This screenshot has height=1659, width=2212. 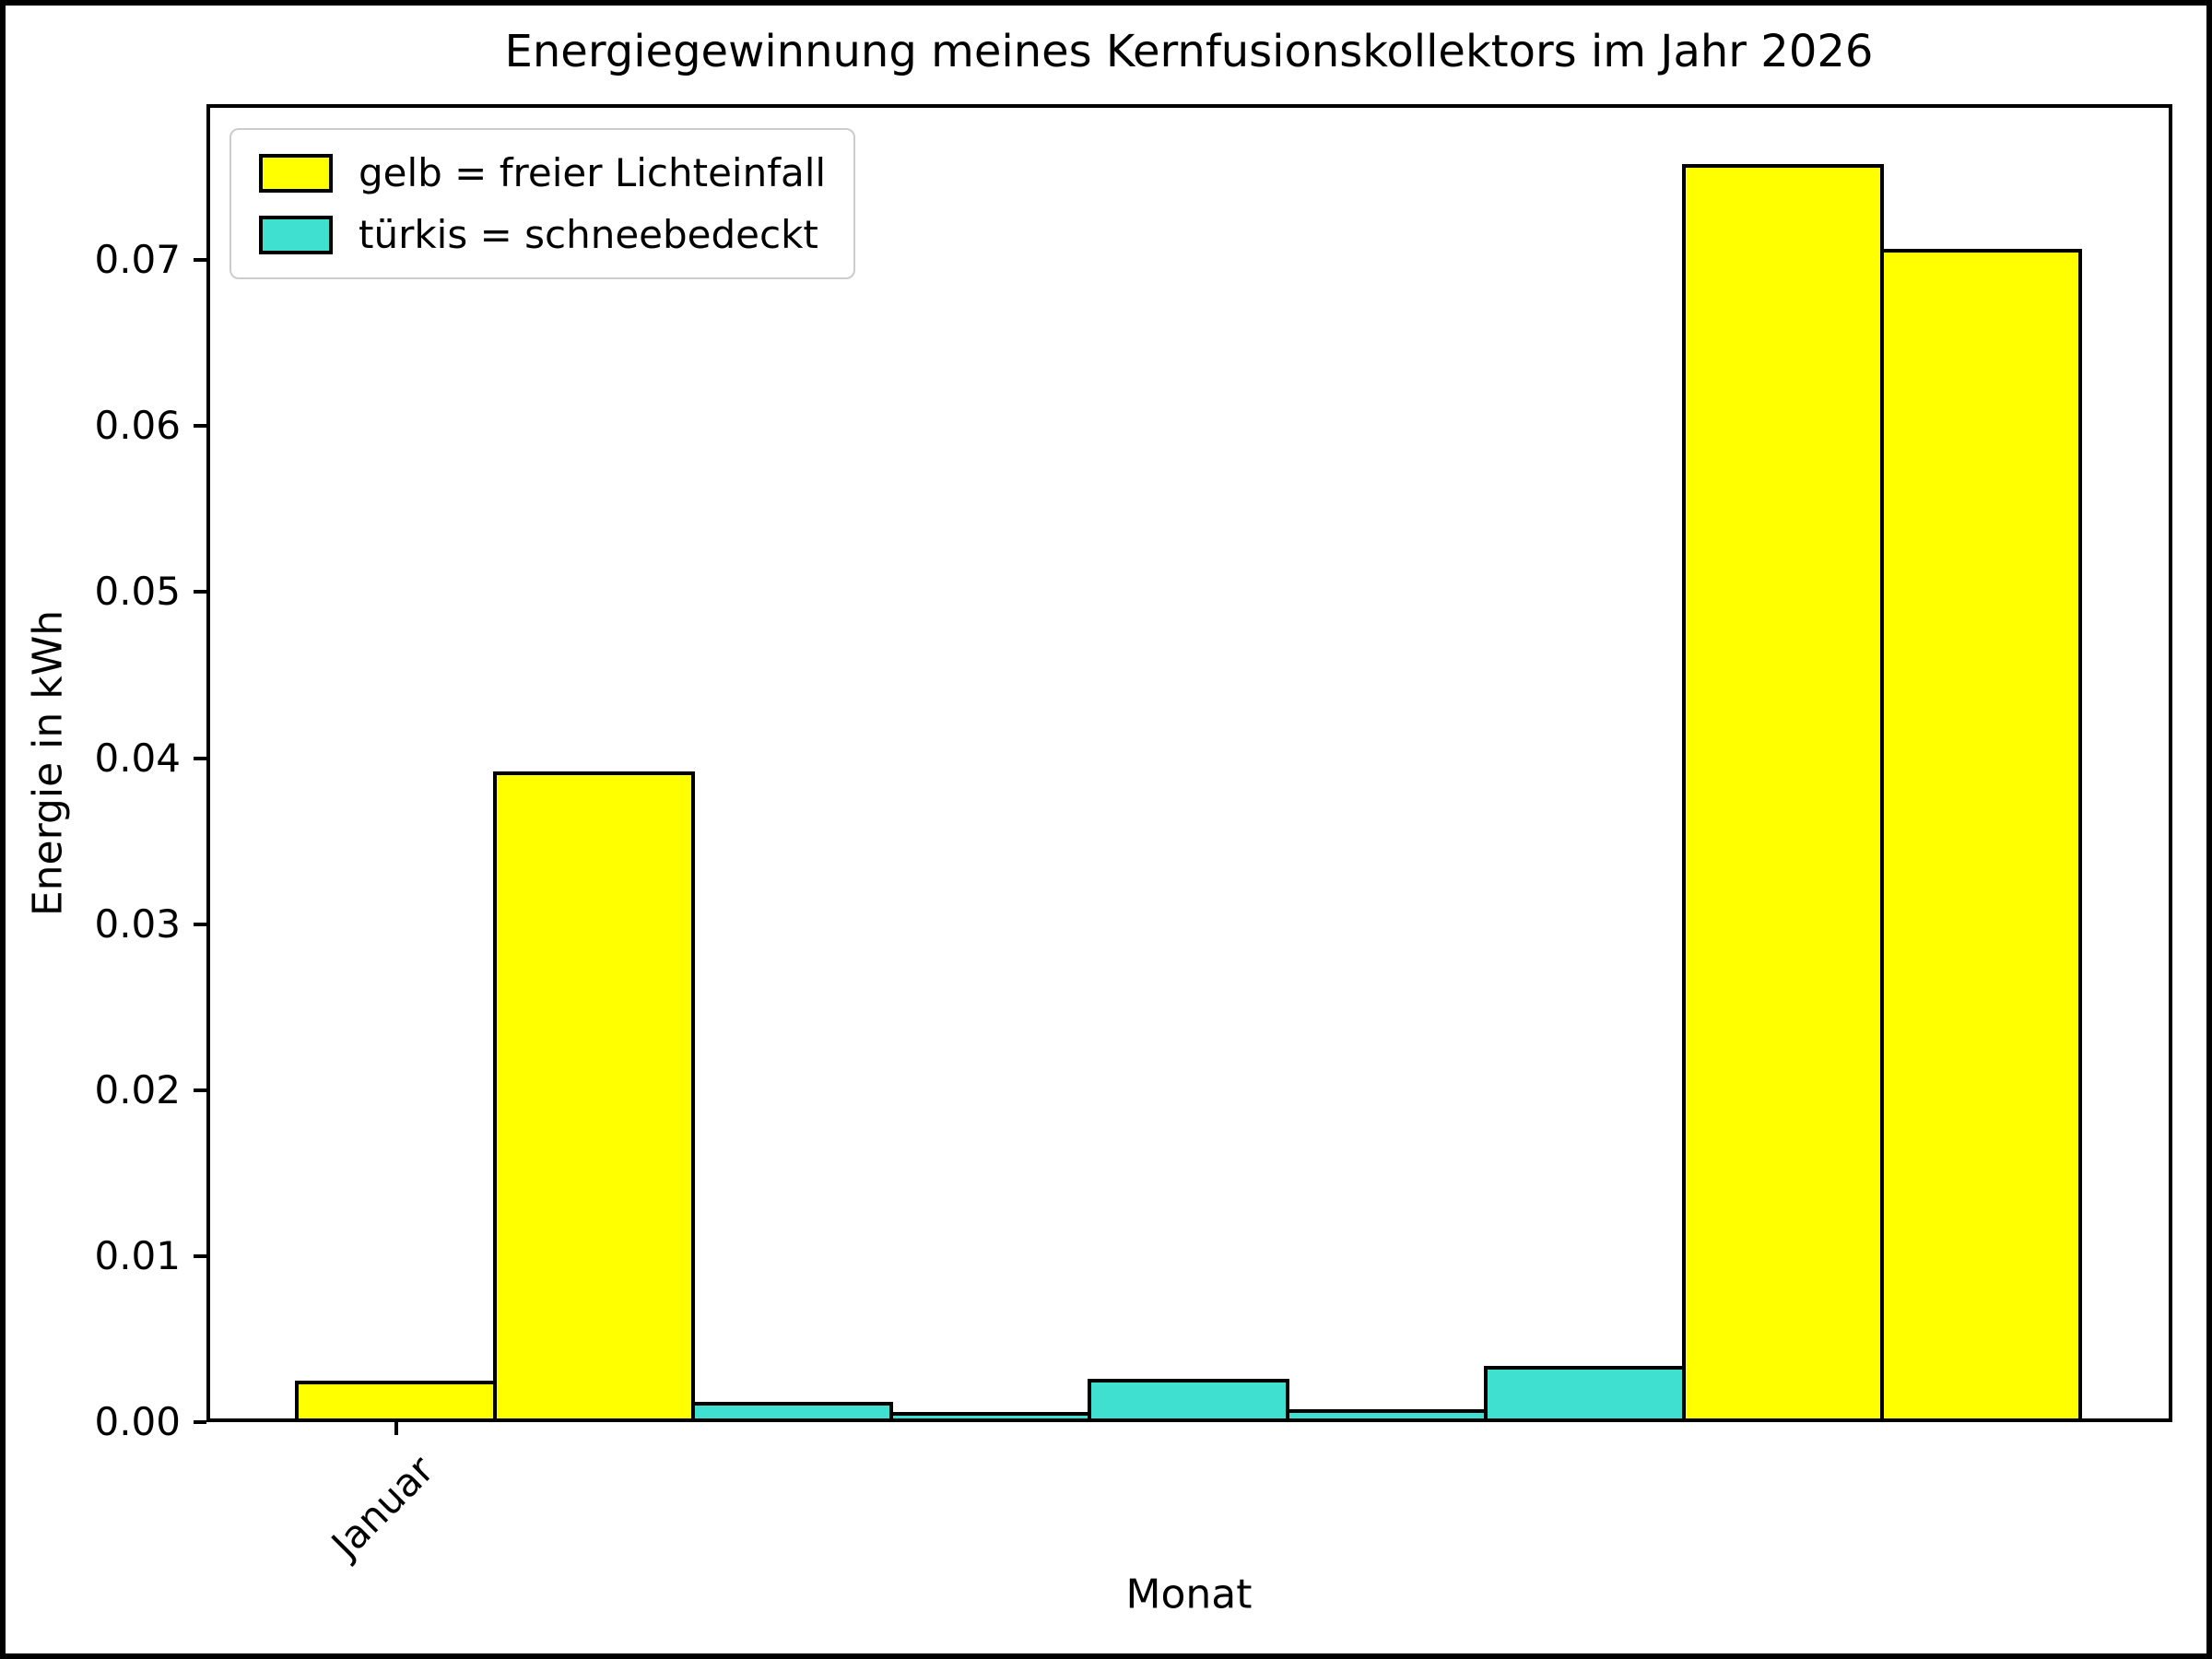 What do you see at coordinates (383, 1507) in the screenshot?
I see `x-tick-label: Januar` at bounding box center [383, 1507].